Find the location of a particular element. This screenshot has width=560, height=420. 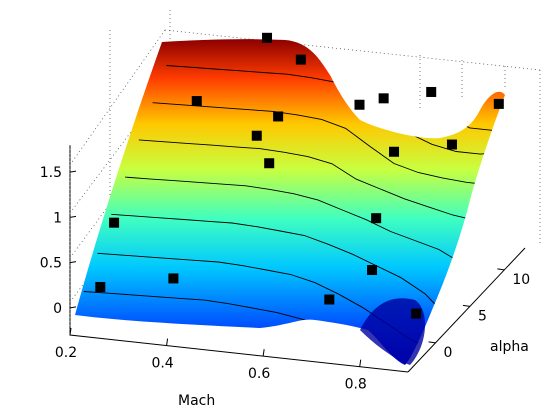

y-axis-label: alpha is located at coordinates (509, 347).